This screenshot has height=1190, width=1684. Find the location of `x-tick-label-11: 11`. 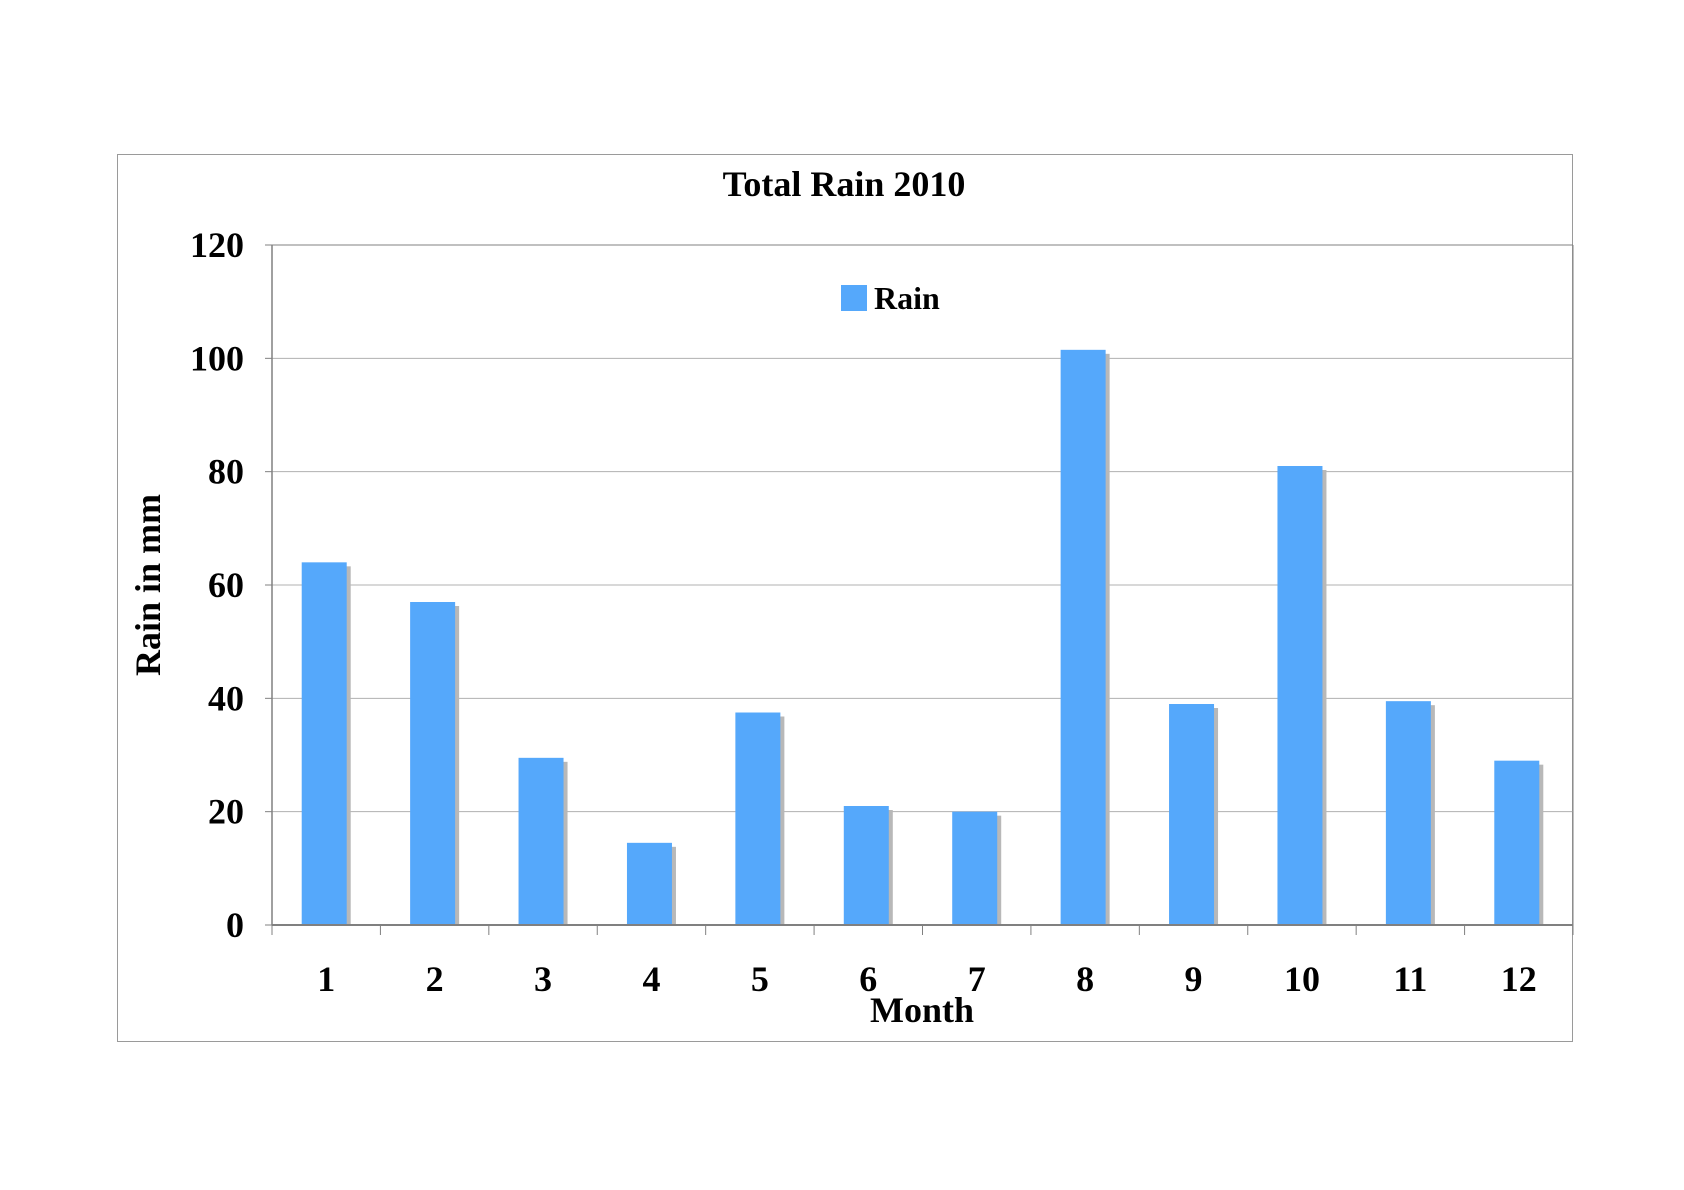

x-tick-label-11: 11 is located at coordinates (1410, 979).